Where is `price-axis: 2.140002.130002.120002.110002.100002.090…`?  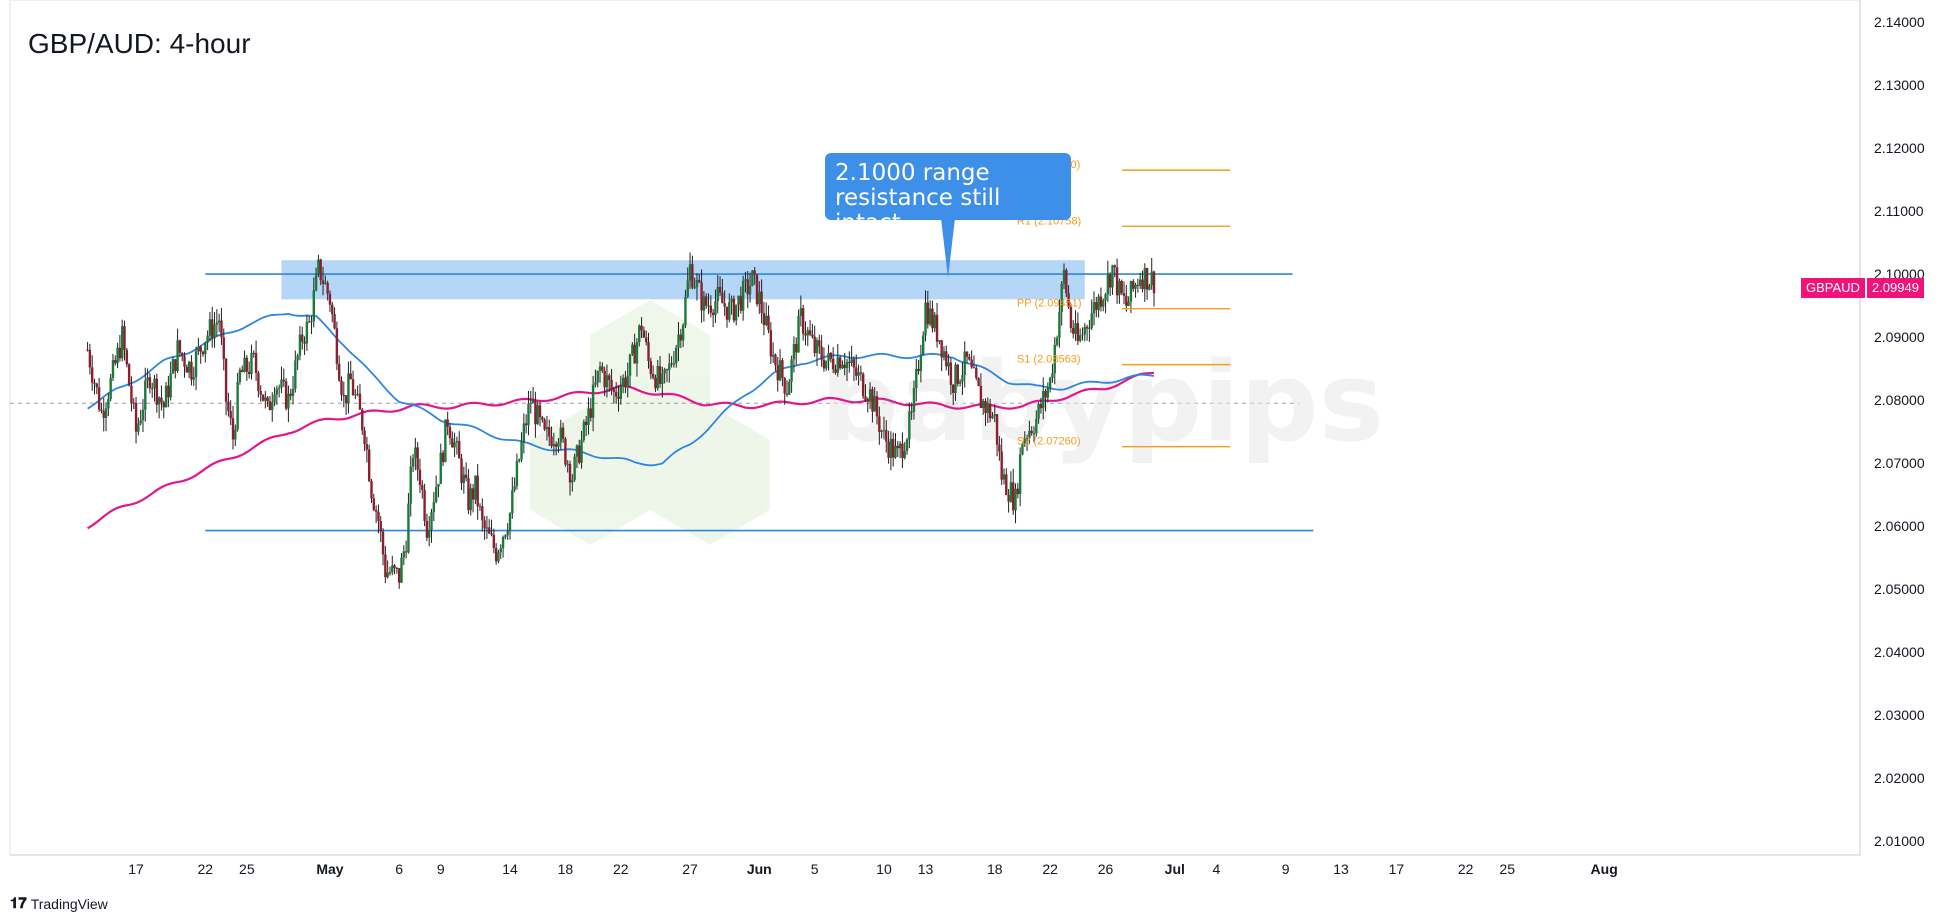 price-axis: 2.140002.130002.120002.110002.100002.090… is located at coordinates (1899, 431).